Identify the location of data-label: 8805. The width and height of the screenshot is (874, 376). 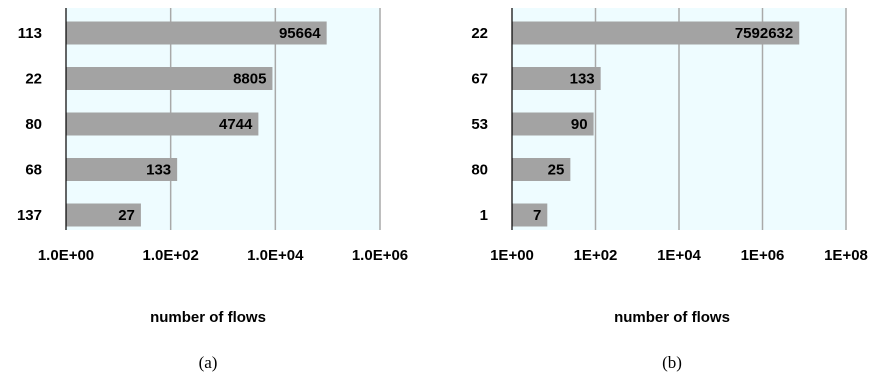
(249, 79).